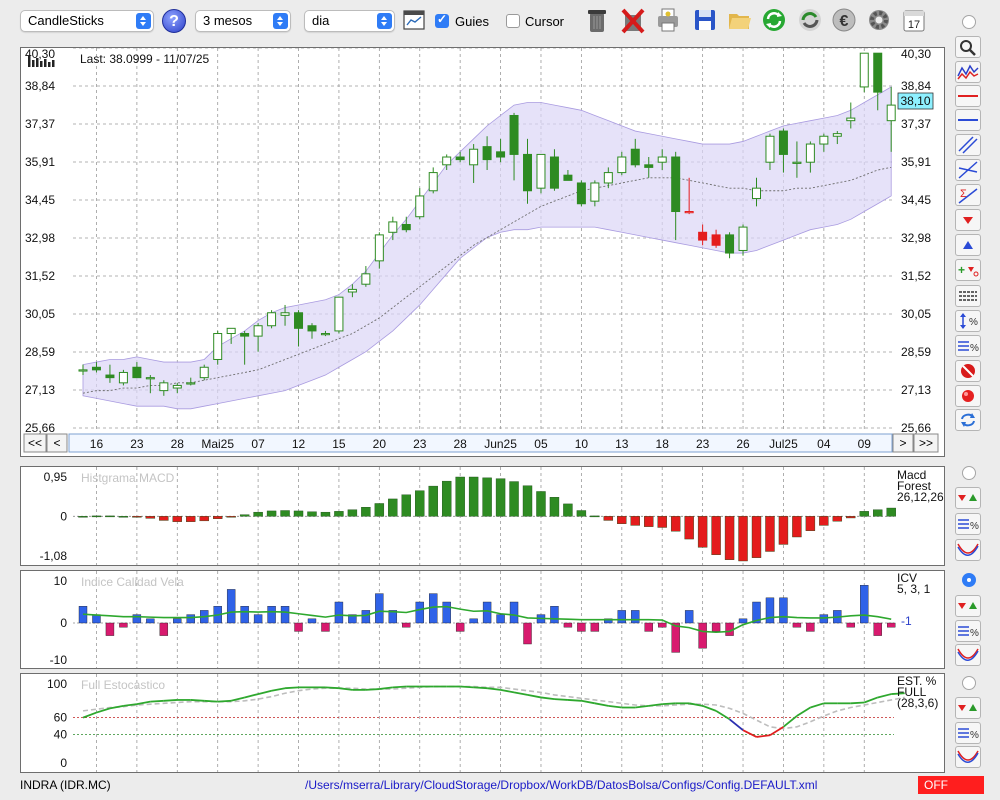 This screenshot has height=800, width=1000. I want to click on interval-select-value: dia, so click(321, 20).